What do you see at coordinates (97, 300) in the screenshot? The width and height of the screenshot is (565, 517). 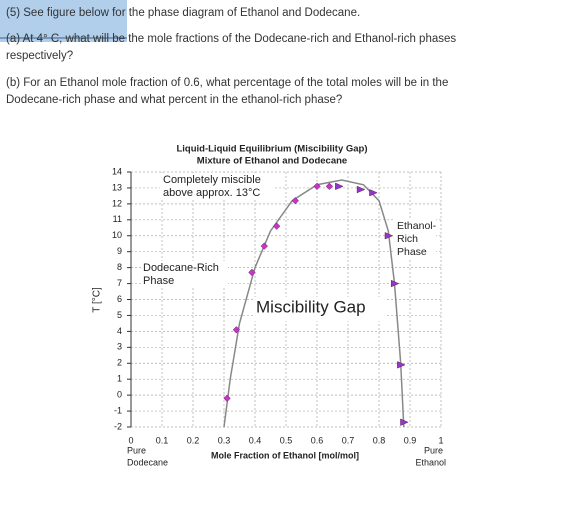 I see `y-axis-label: T [°C]` at bounding box center [97, 300].